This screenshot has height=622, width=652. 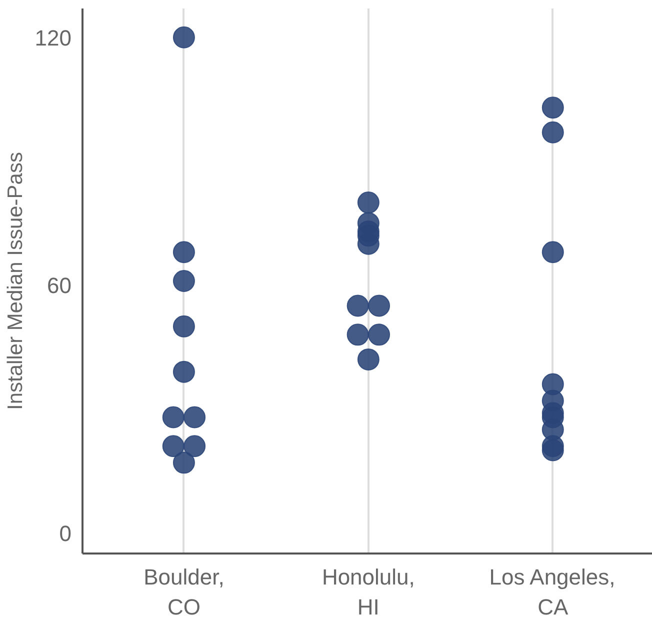 What do you see at coordinates (184, 592) in the screenshot?
I see `x-tick-label: Boulder, CO` at bounding box center [184, 592].